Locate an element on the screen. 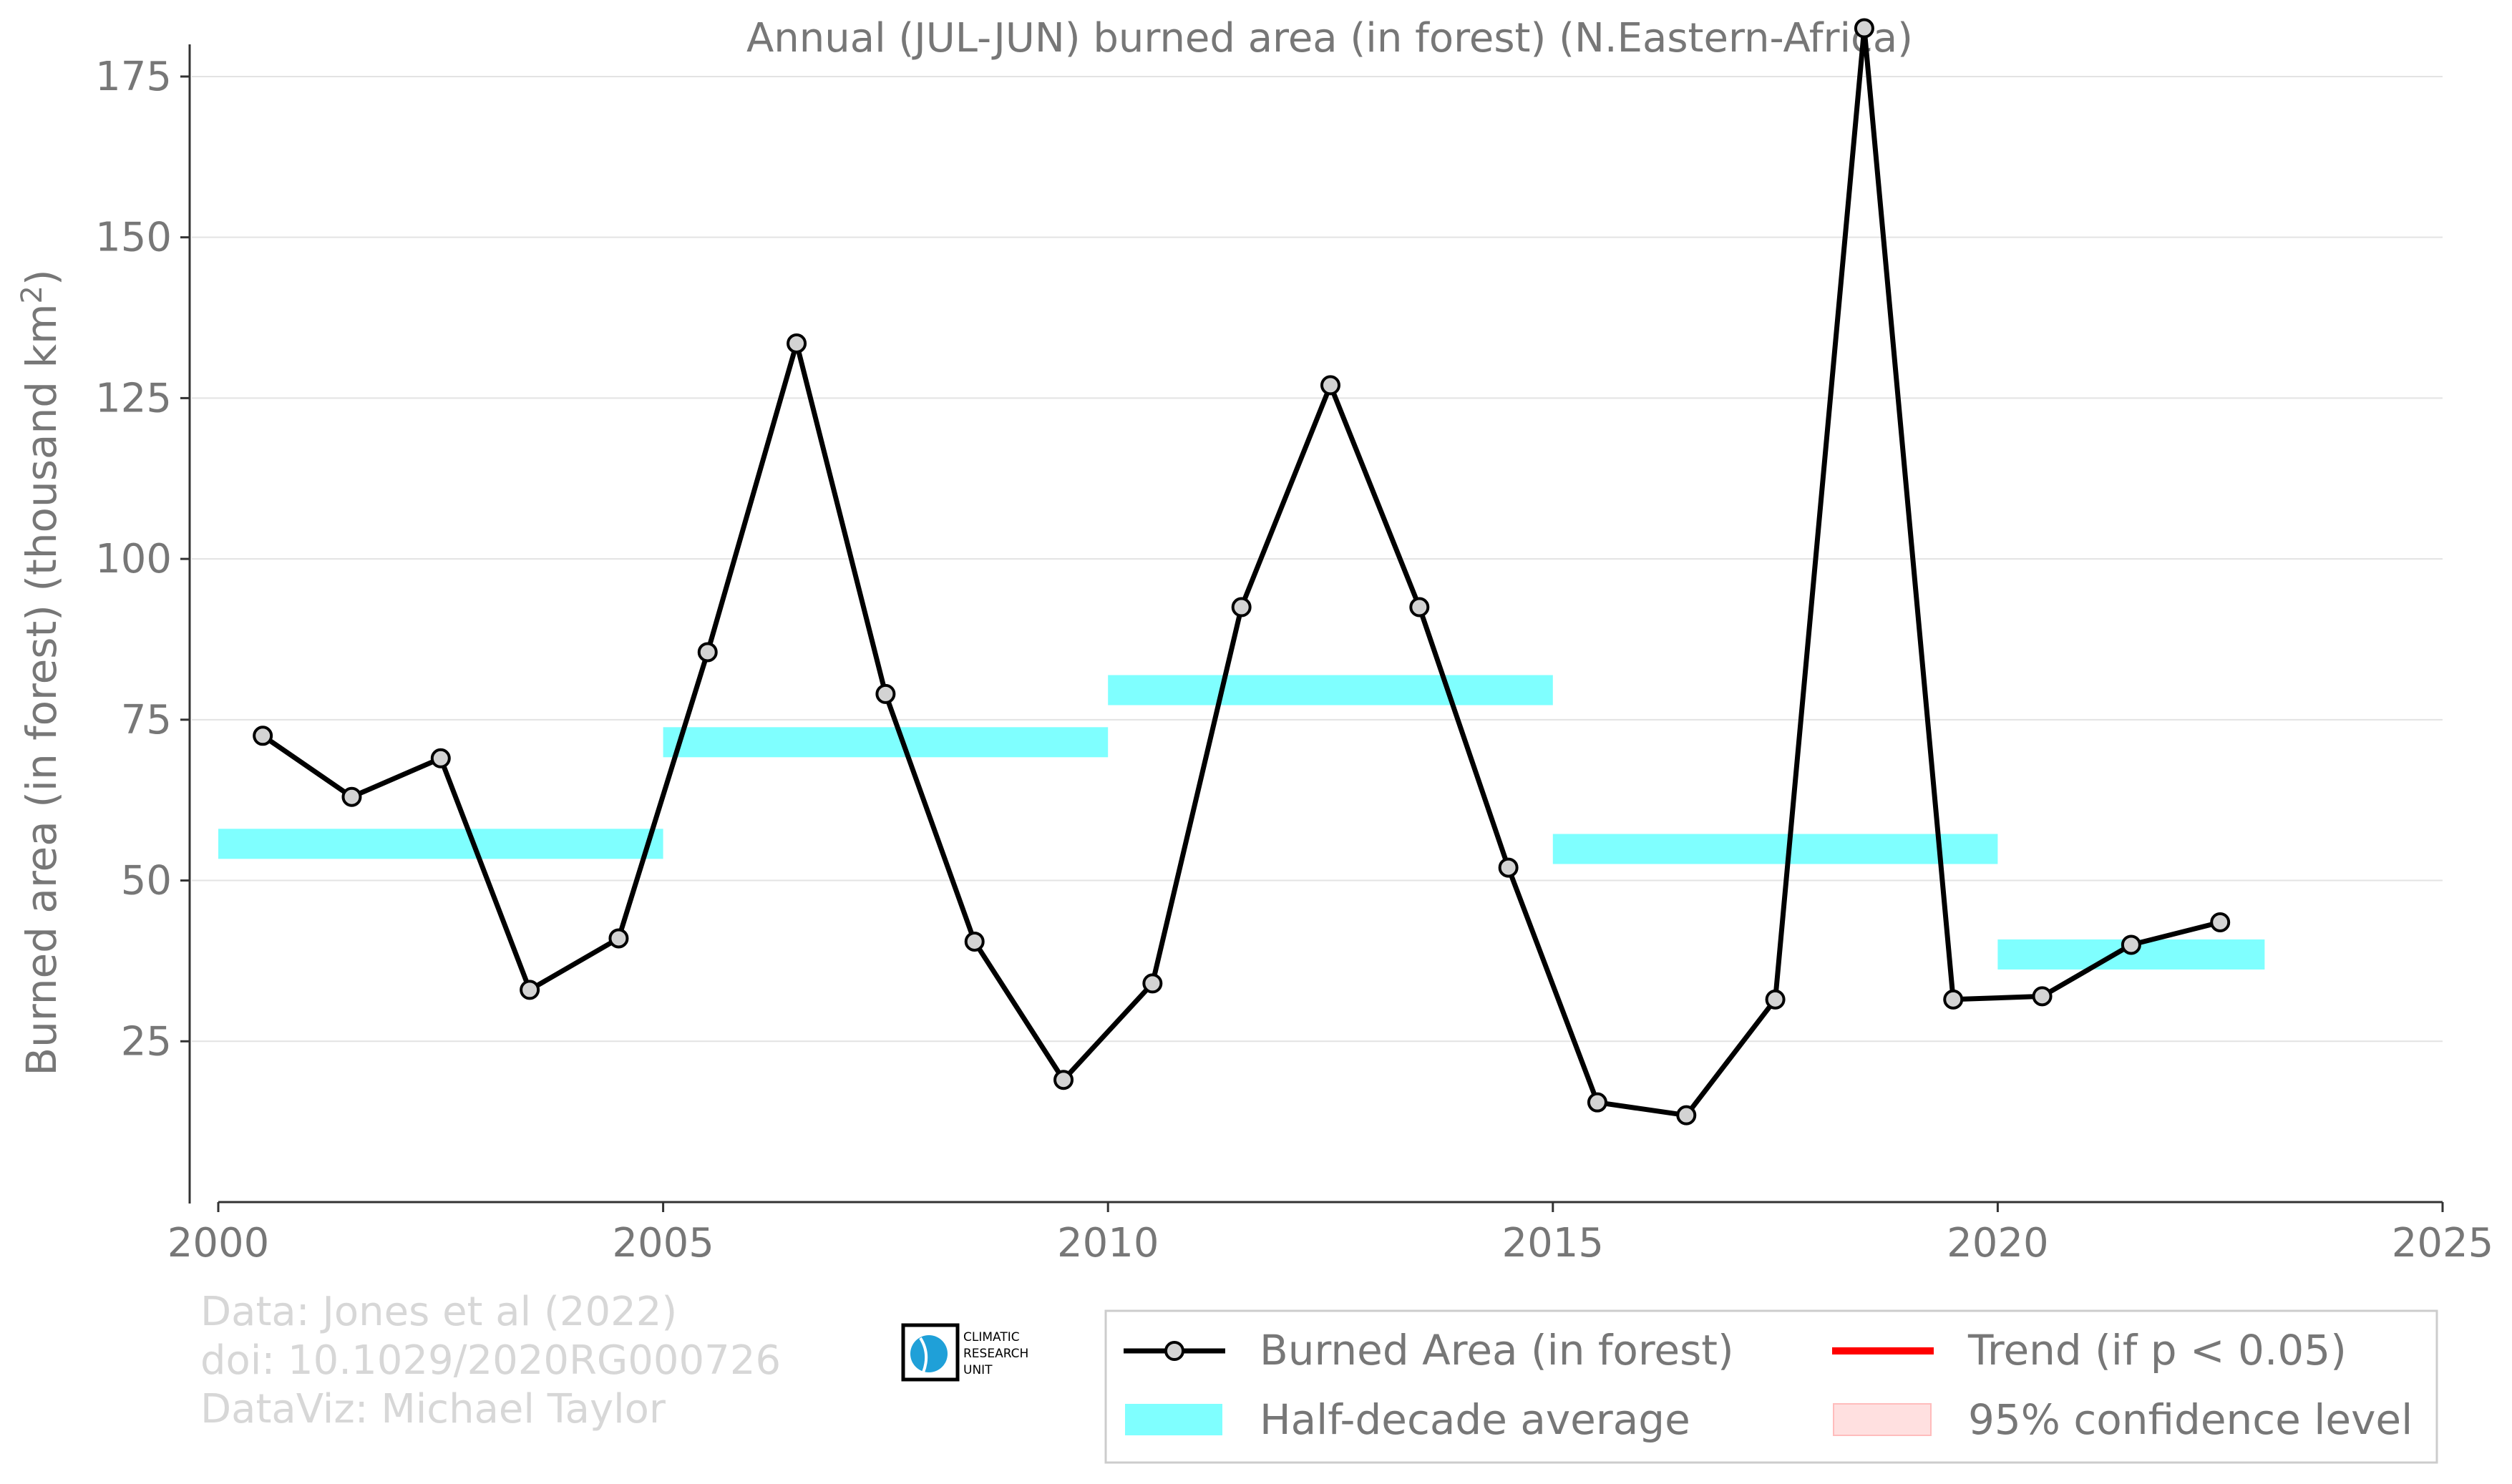  logo-globe-icon is located at coordinates (929, 1353).